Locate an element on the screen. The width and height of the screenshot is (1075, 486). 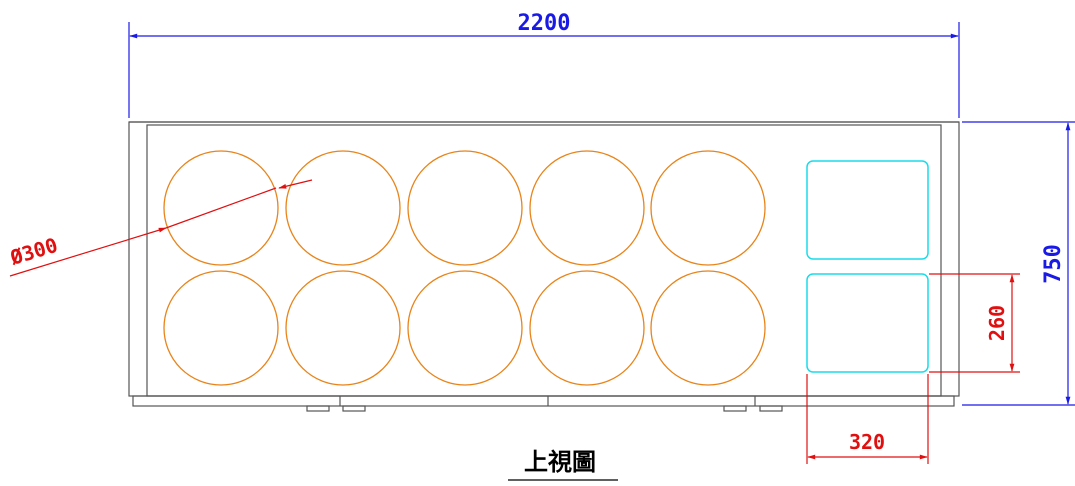
box-depth-label: 260 is located at coordinates (997, 323).